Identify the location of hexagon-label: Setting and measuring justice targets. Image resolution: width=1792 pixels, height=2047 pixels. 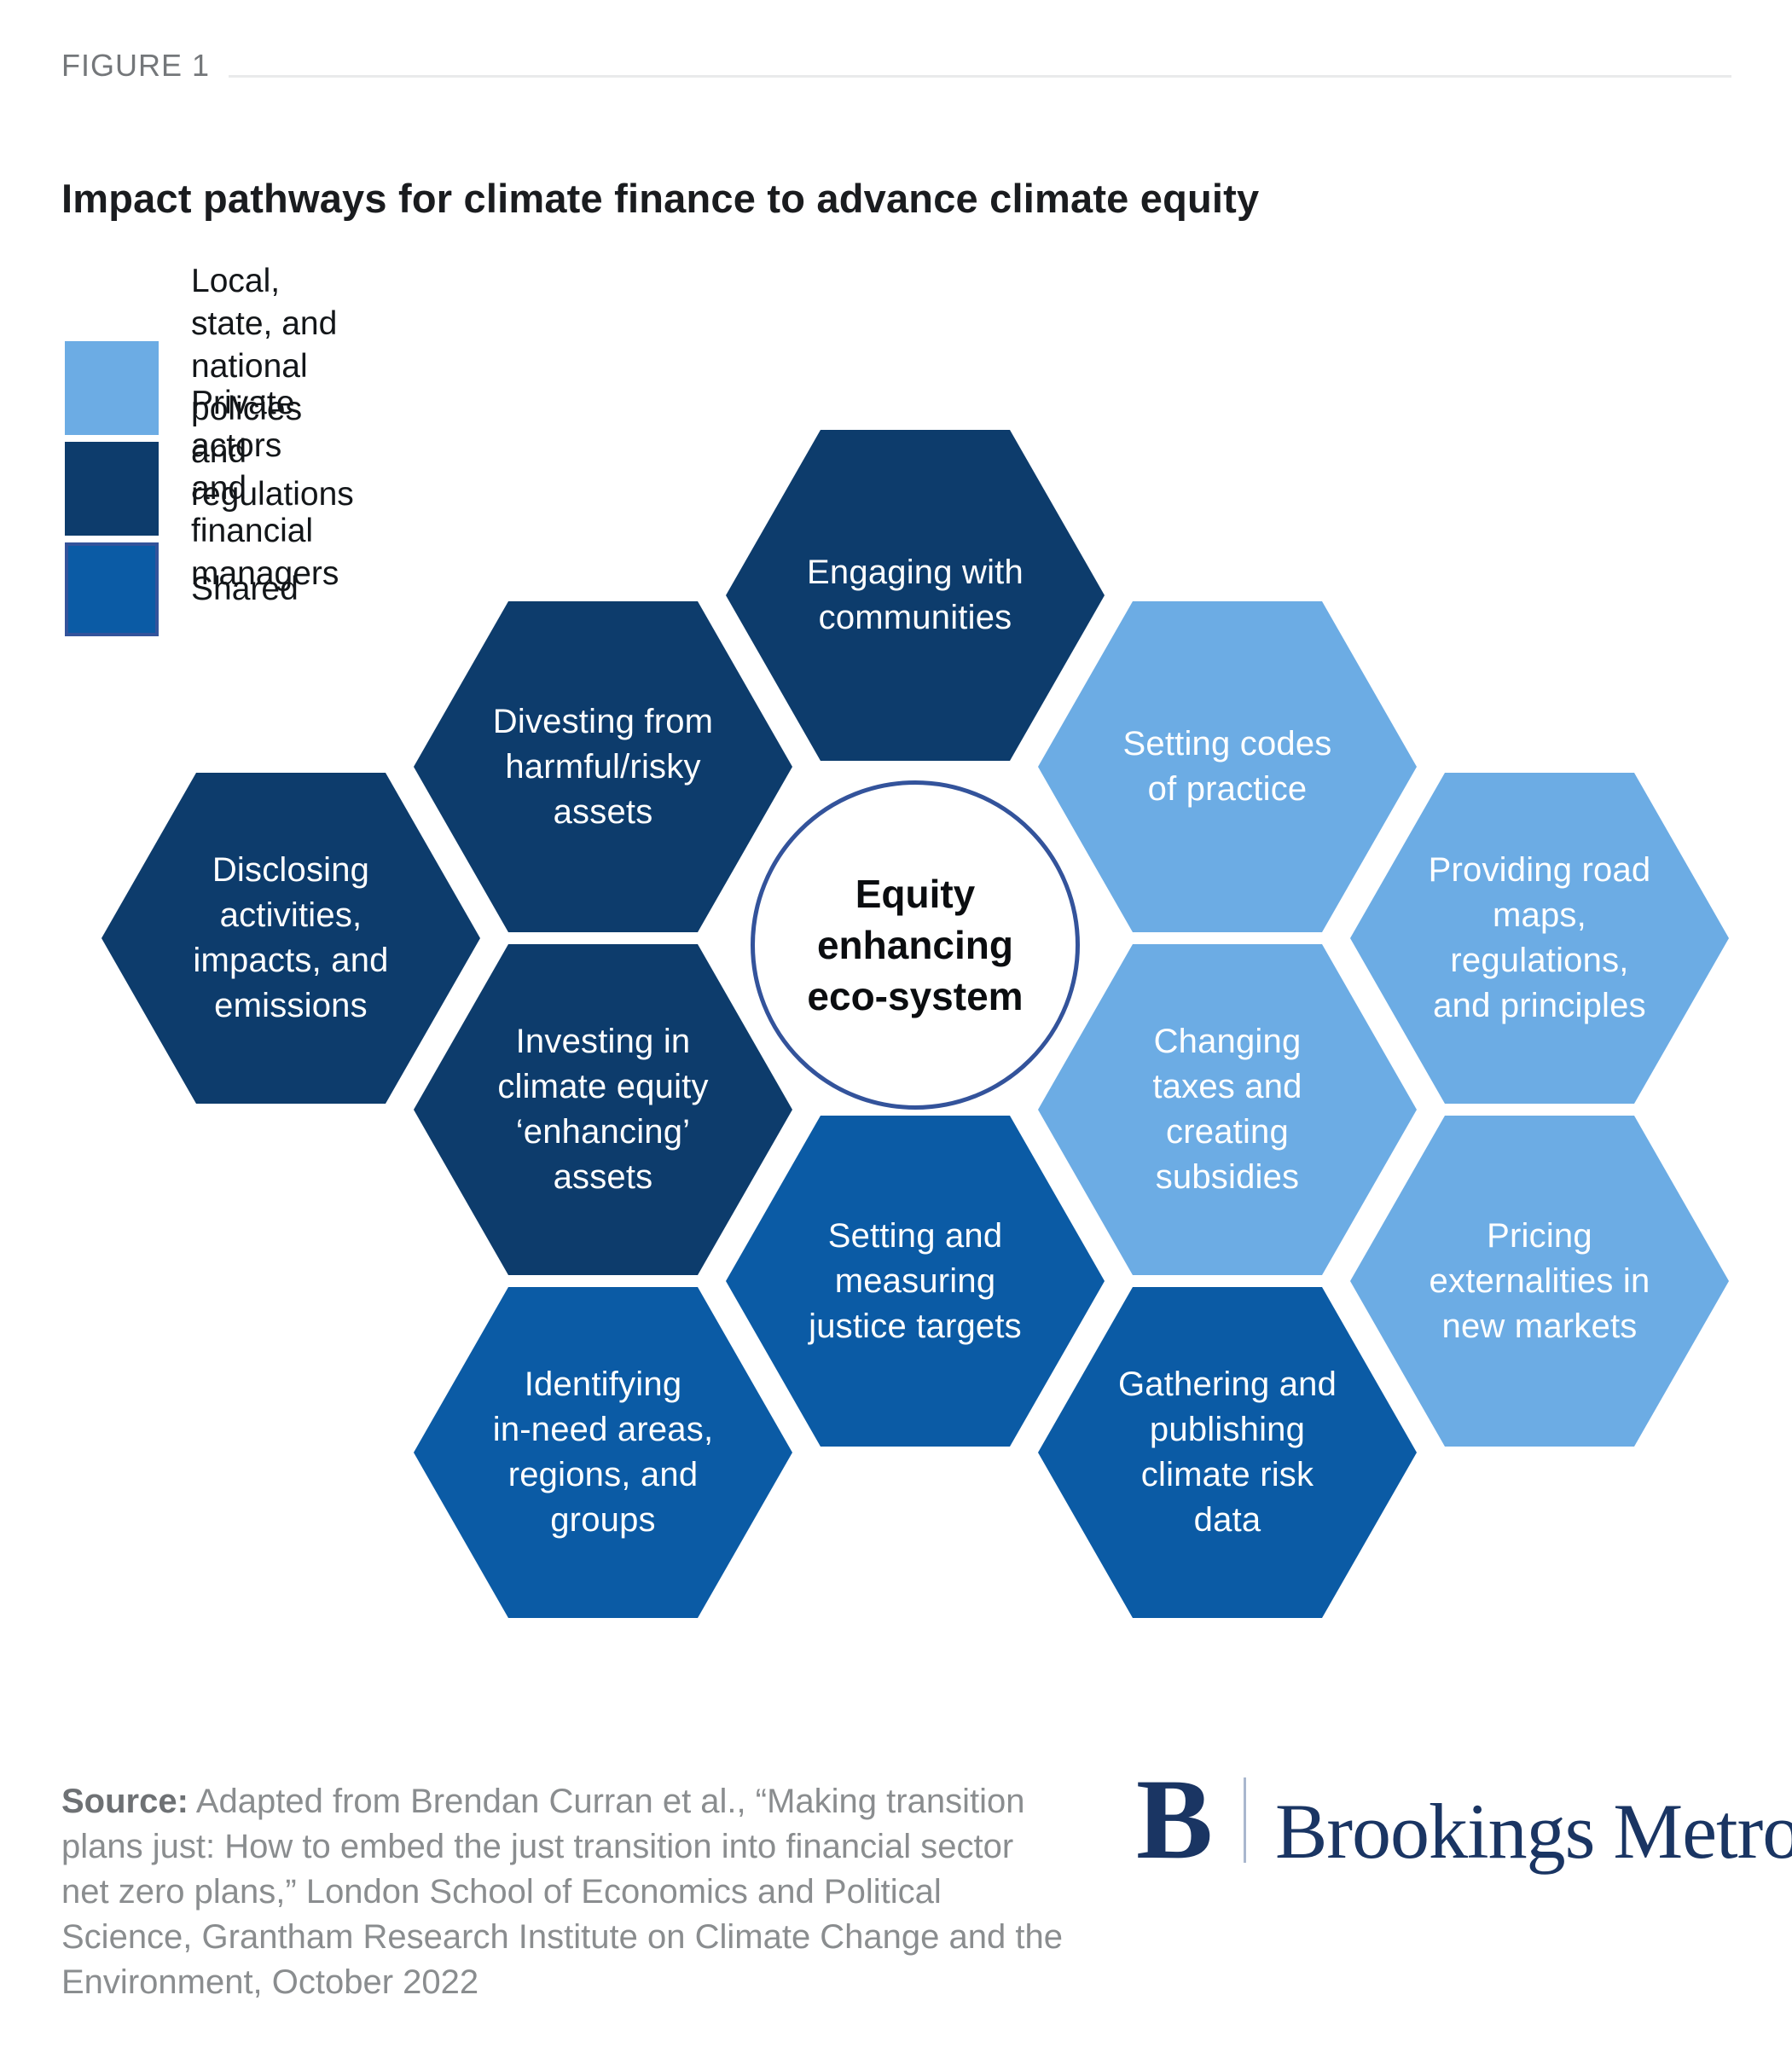
(916, 1280).